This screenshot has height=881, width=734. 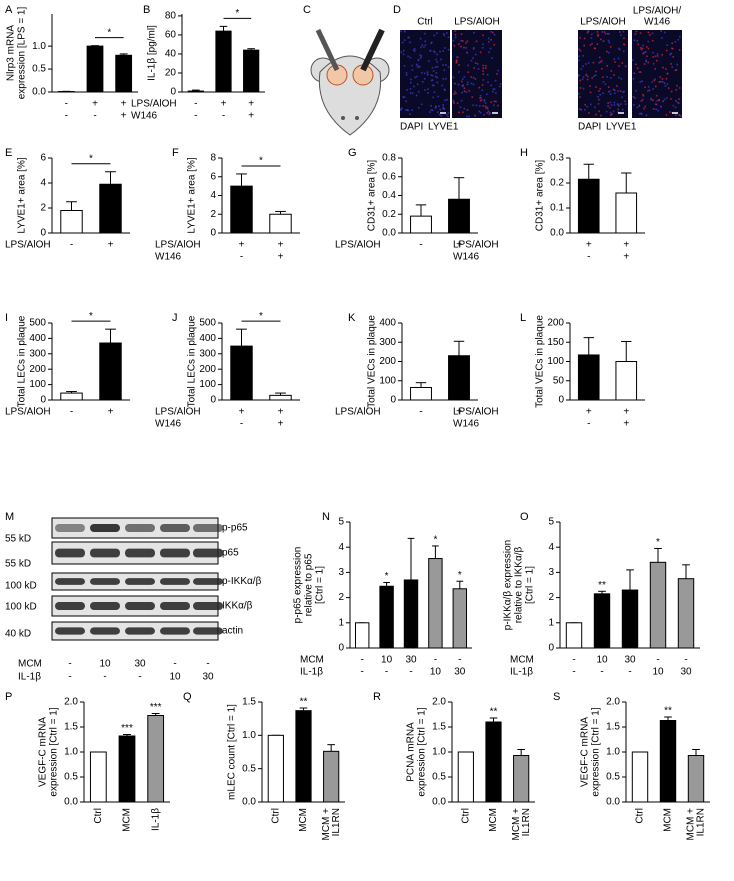 What do you see at coordinates (105, 664) in the screenshot?
I see `condition-value: 10` at bounding box center [105, 664].